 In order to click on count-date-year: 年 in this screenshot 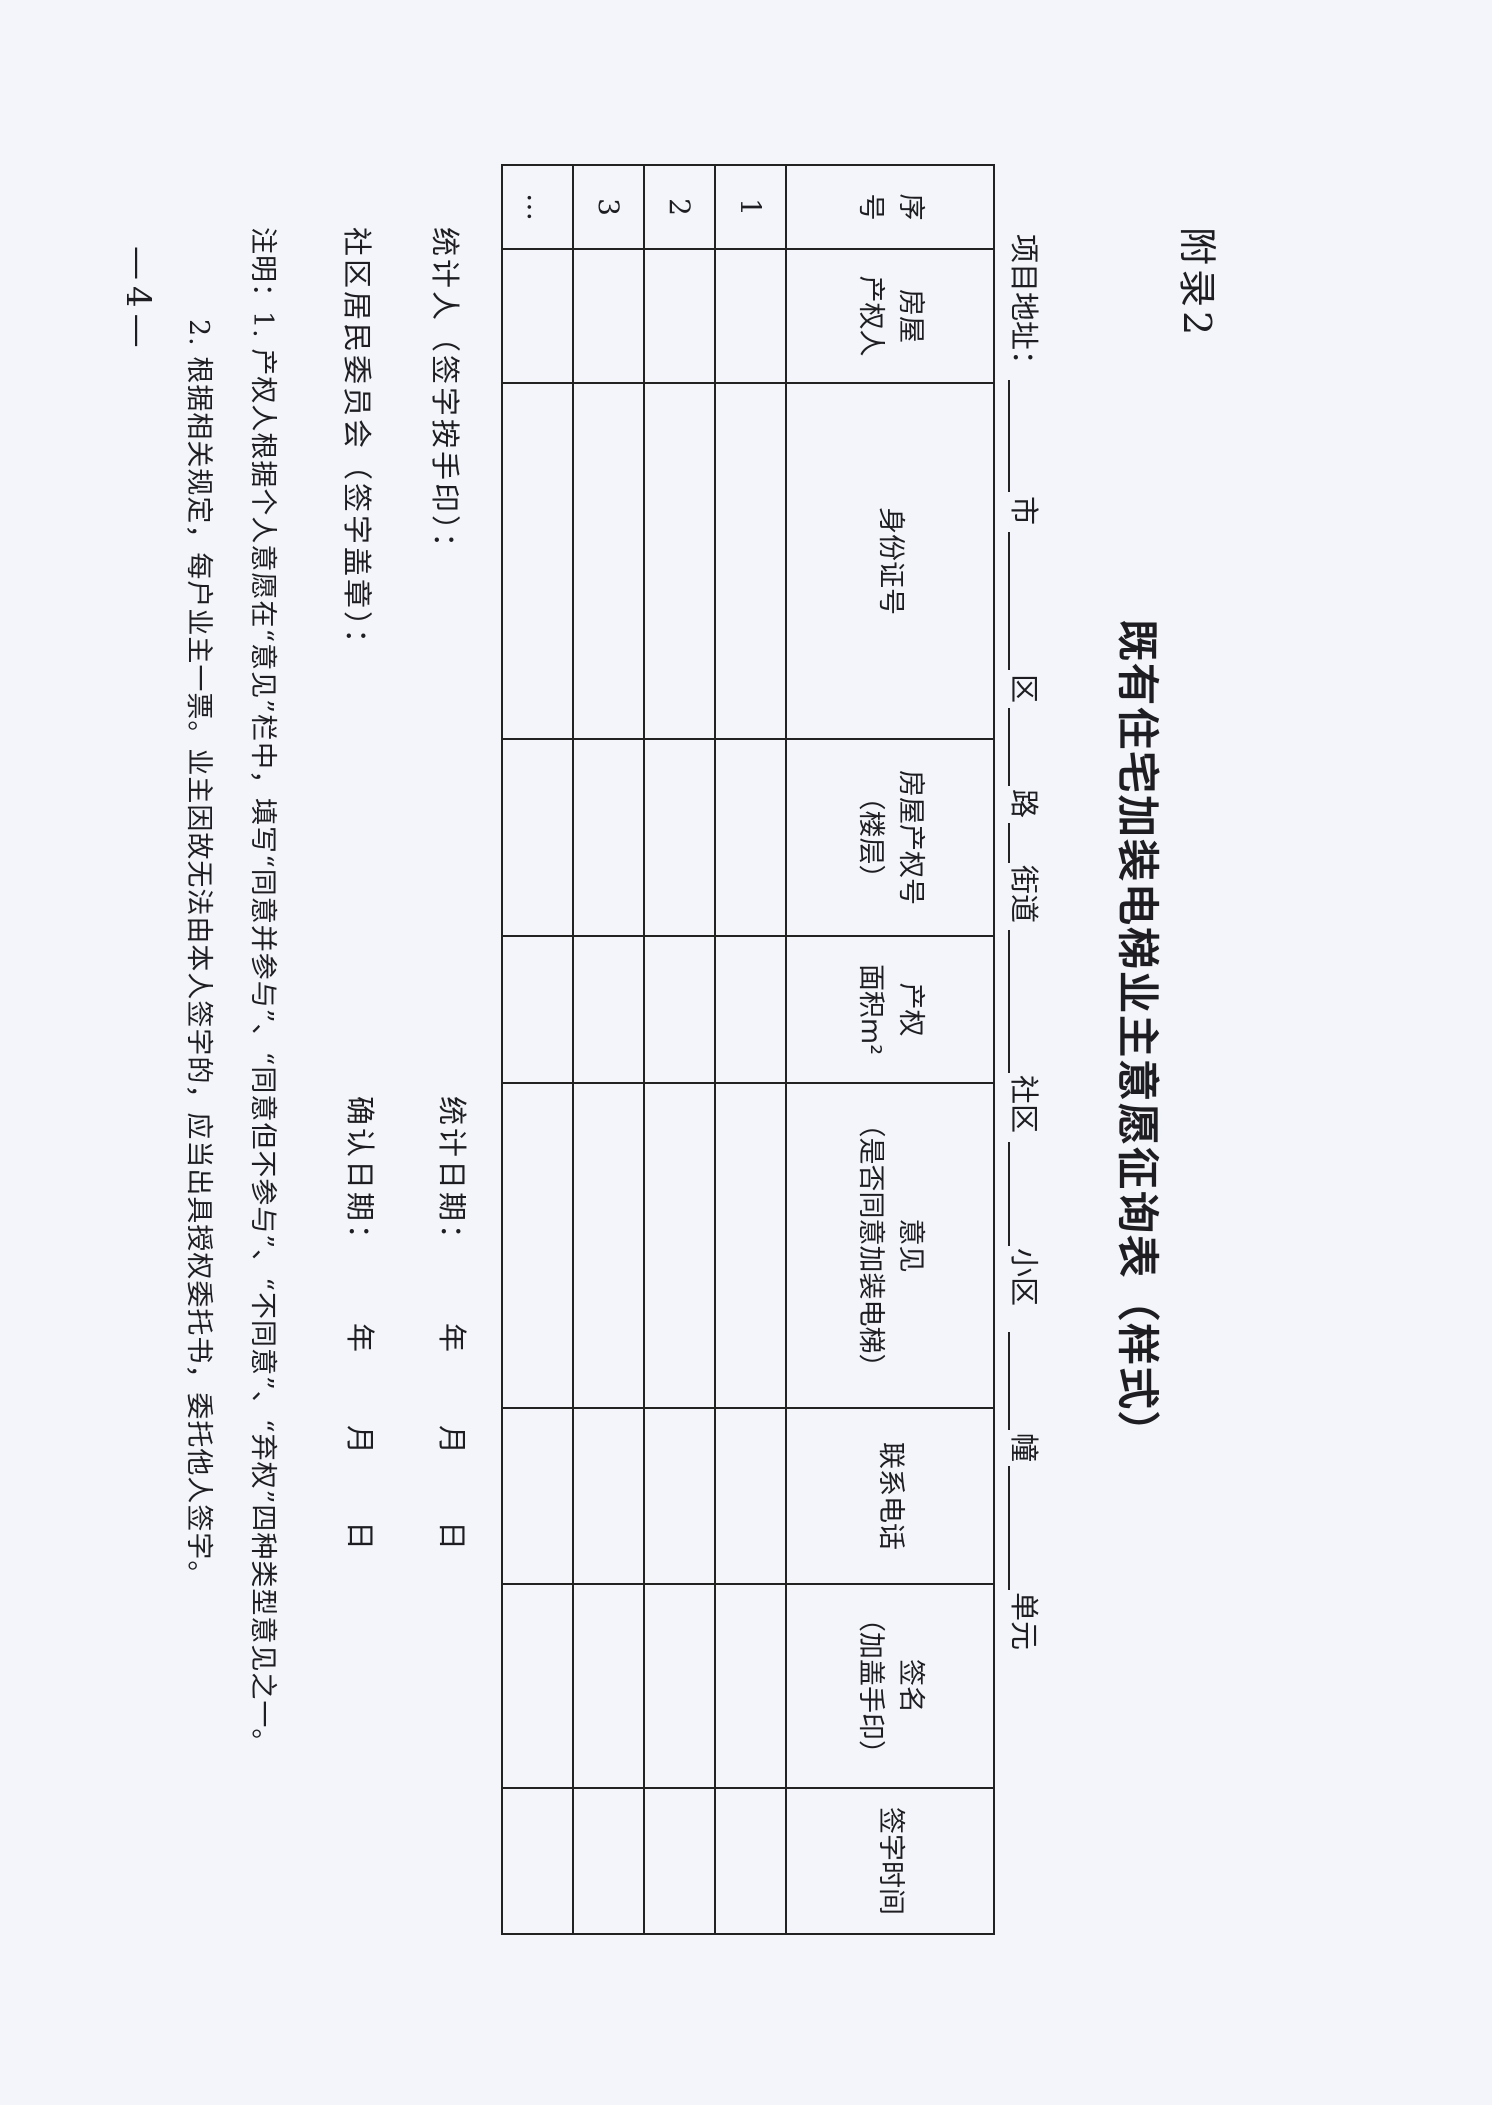, I will do `click(452, 1339)`.